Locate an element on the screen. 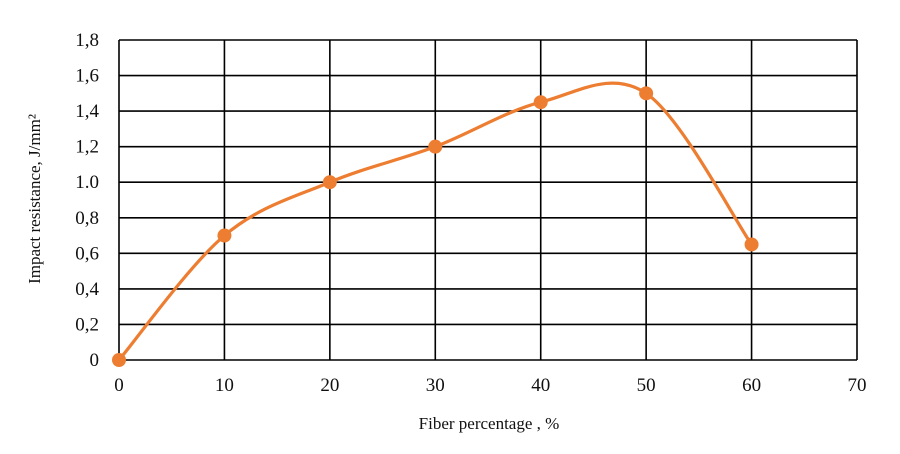  x-tick-label: 70 is located at coordinates (857, 385).